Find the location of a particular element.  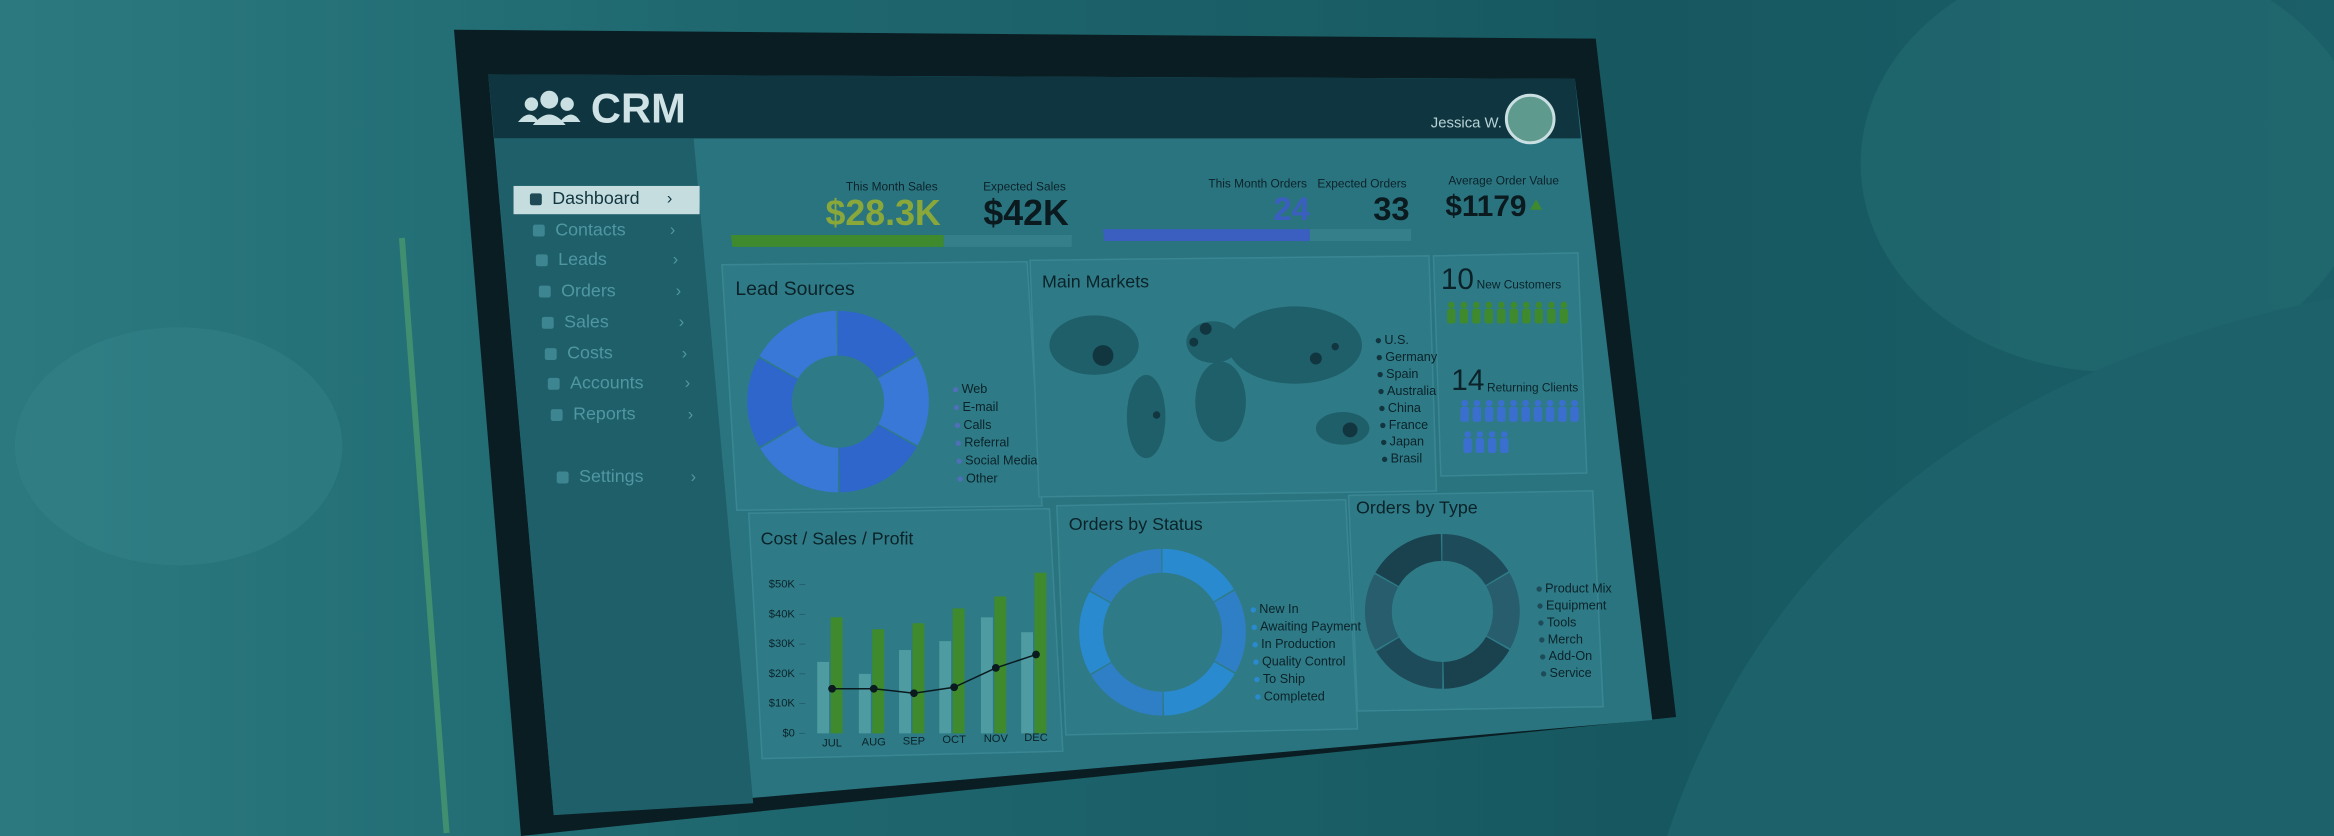

legend-item: E-mail is located at coordinates (980, 407).